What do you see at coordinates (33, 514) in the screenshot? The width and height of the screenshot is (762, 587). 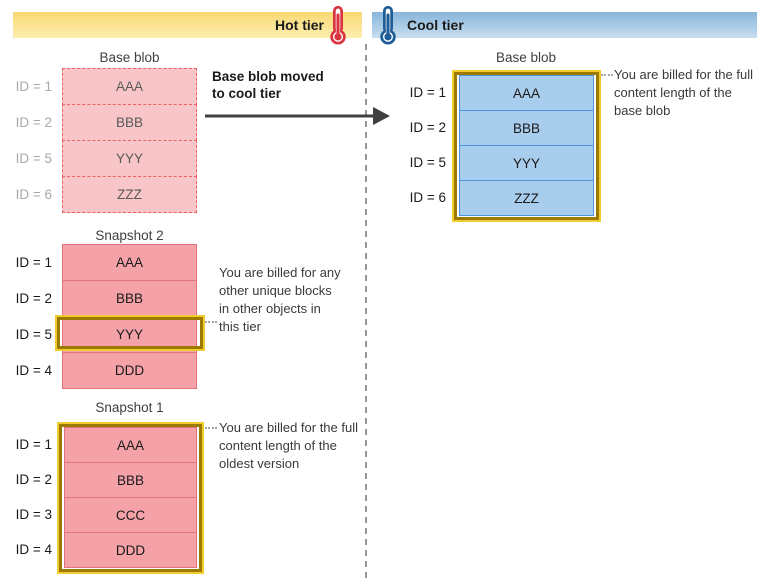 I see `block-id: ID = 3` at bounding box center [33, 514].